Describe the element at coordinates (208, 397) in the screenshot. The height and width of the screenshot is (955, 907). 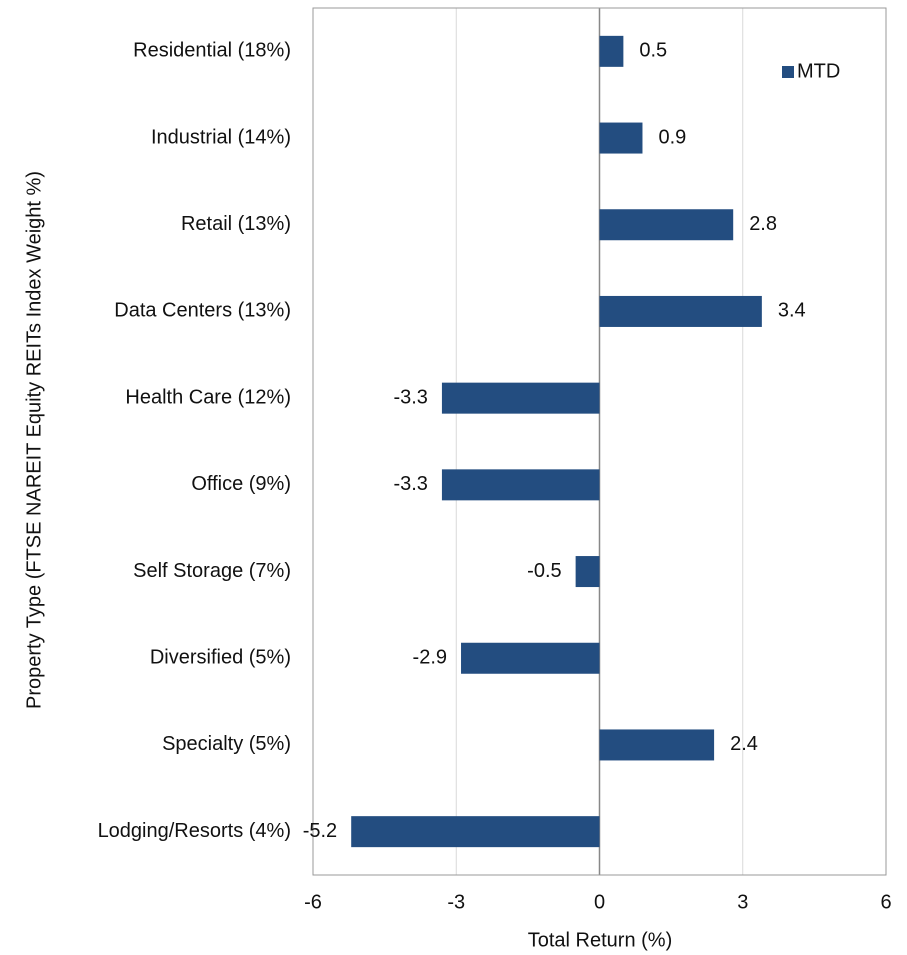
I see `y-tick-label: Health Care (12%)` at that location.